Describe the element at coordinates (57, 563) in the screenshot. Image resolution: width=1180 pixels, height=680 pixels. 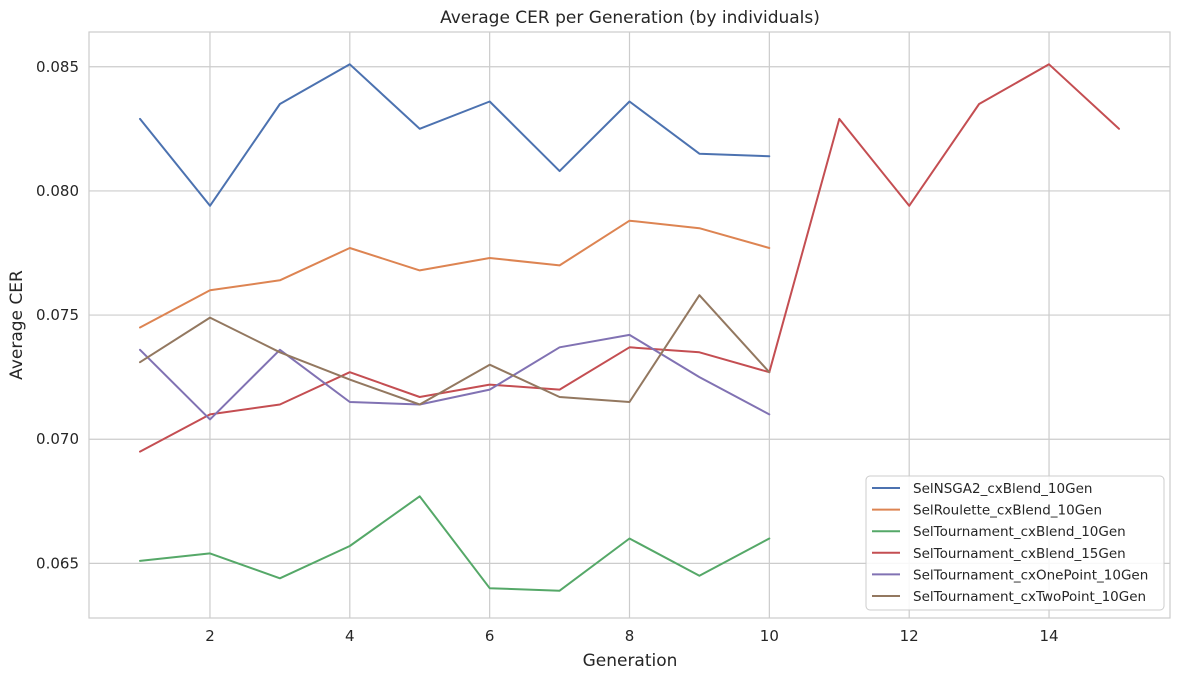
I see `y-tick-label: 0.065` at that location.